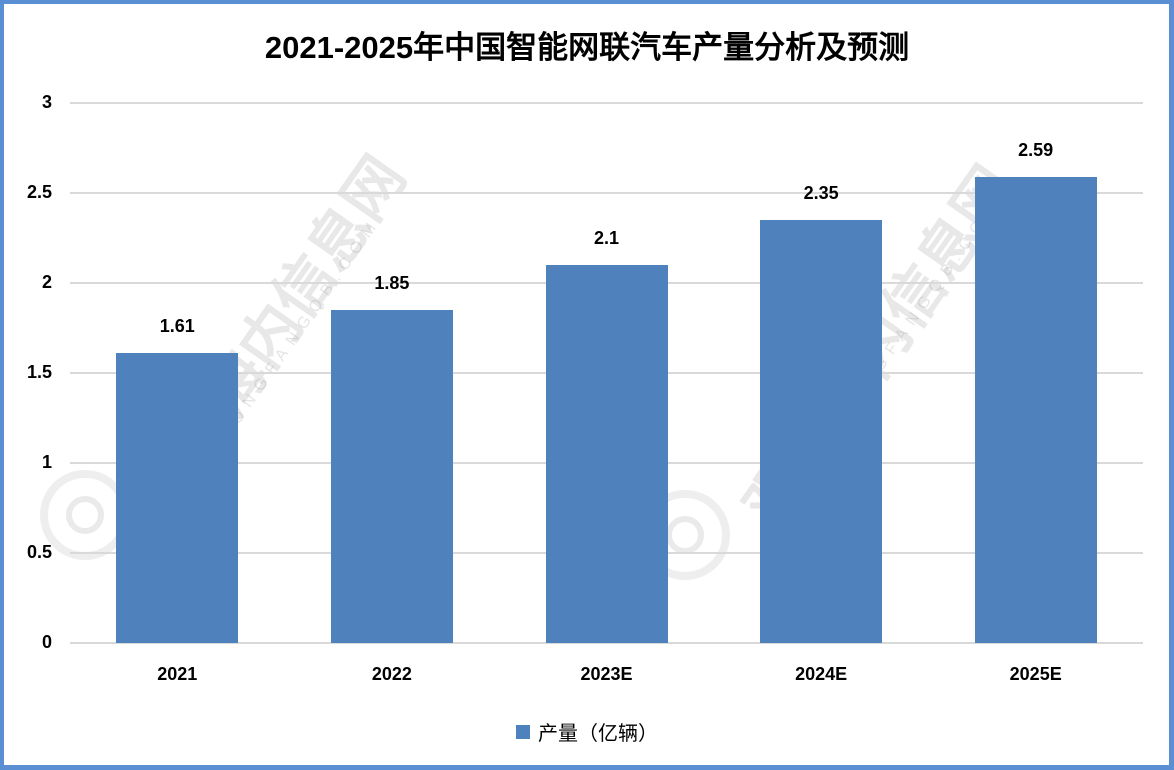 This screenshot has height=770, width=1174. I want to click on data-label: 2.35, so click(821, 193).